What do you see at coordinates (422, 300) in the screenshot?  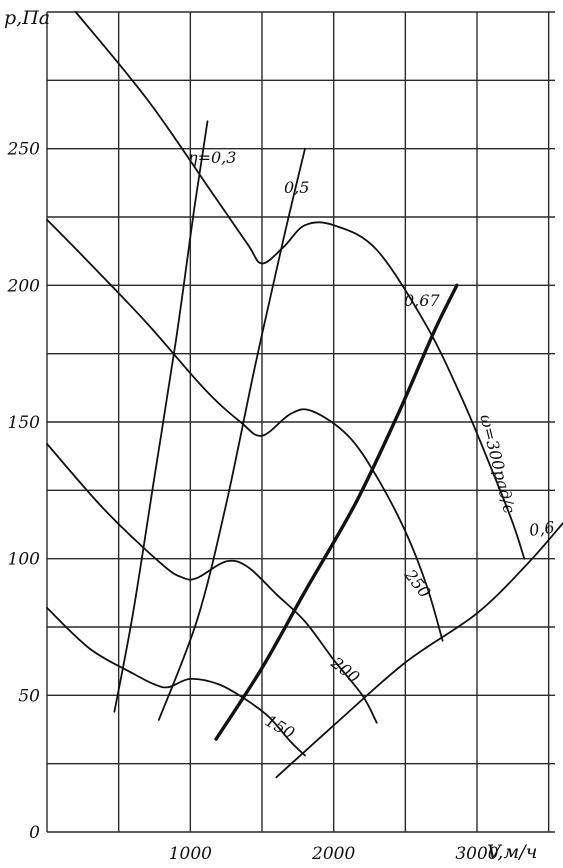 I see `series-label-6: 0,67` at bounding box center [422, 300].